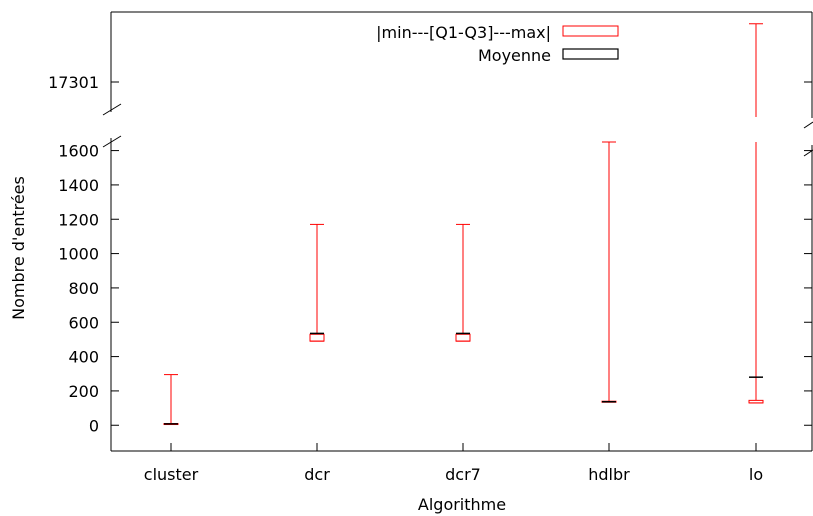 The image size is (813, 516). I want to click on x-tick-label: hdlbr, so click(609, 474).